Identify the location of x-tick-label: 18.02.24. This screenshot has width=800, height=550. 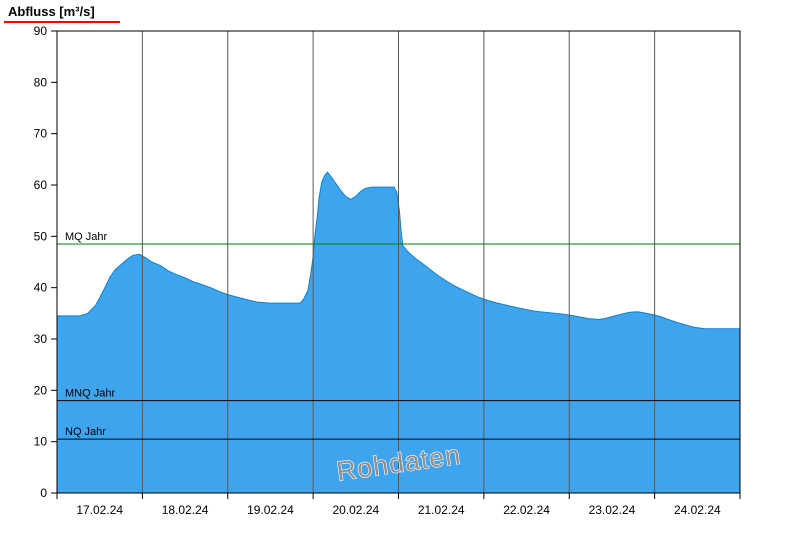
(185, 510).